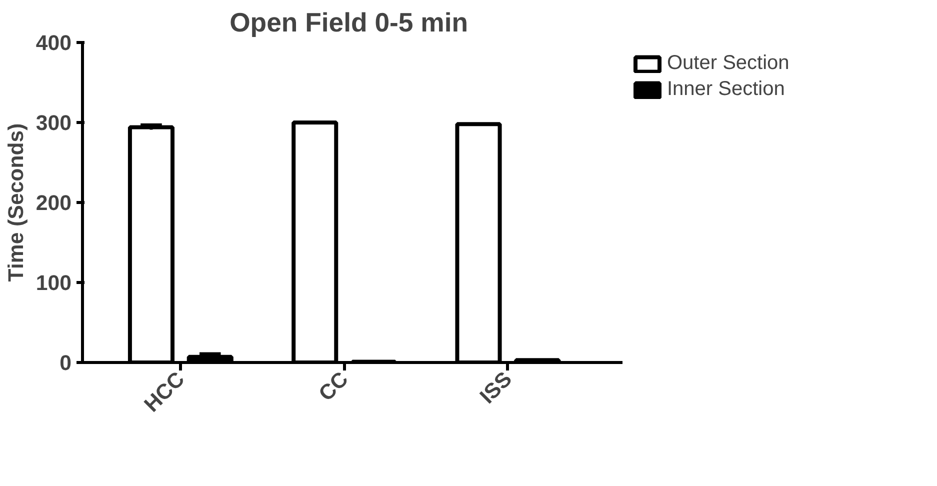  I want to click on y-axis-title: Time (Seconds), so click(16, 202).